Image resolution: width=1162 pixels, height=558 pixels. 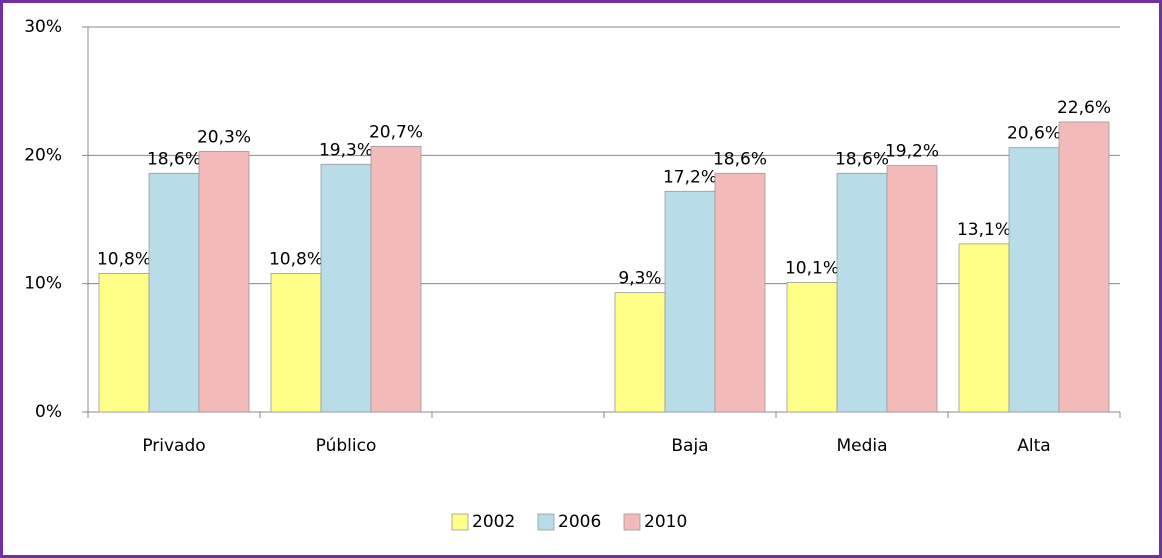 What do you see at coordinates (48, 412) in the screenshot?
I see `y-tick-label: 0%` at bounding box center [48, 412].